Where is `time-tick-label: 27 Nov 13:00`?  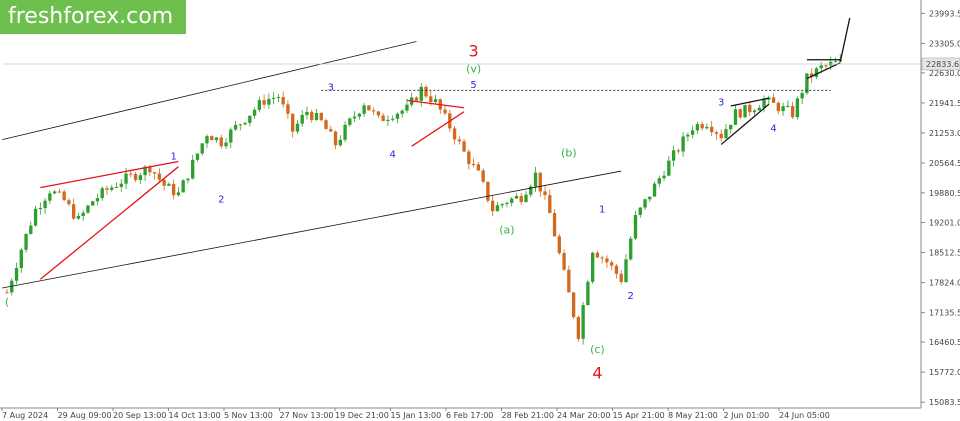
time-tick-label: 27 Nov 13:00 is located at coordinates (307, 415).